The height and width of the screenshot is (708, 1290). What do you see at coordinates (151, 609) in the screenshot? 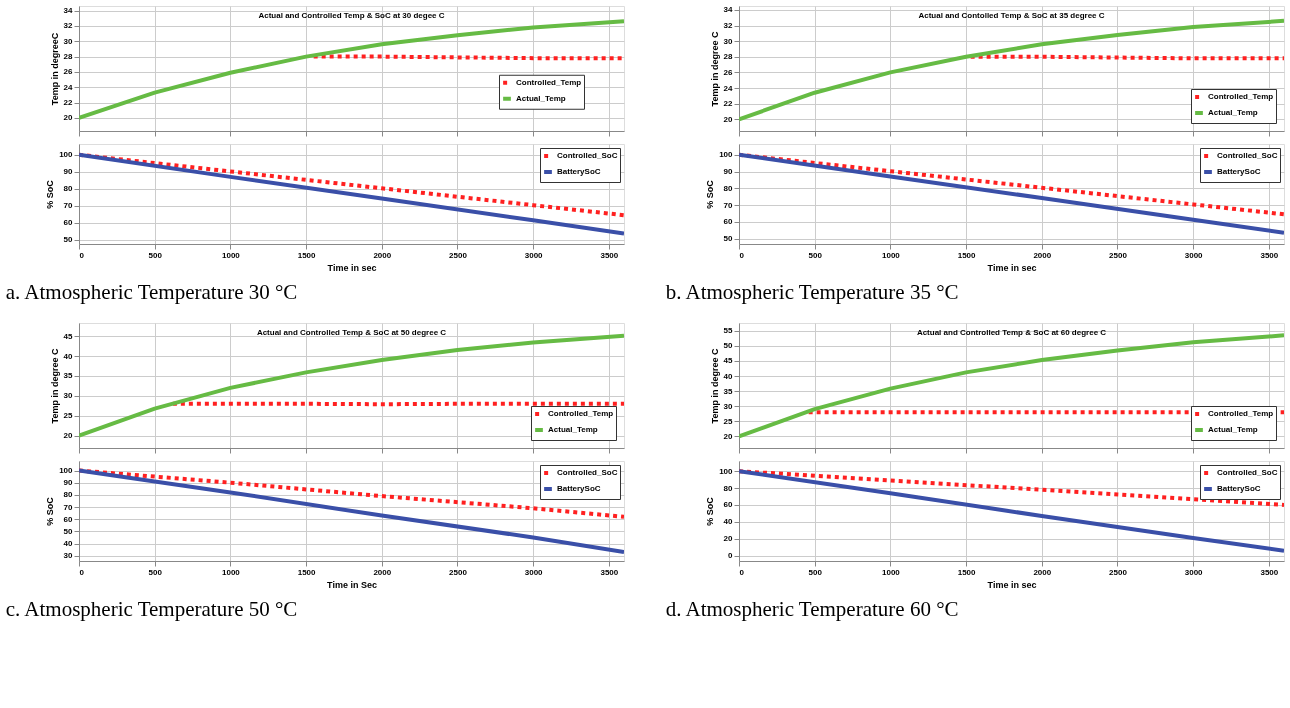
I see `text: c. Atmospheric Temperature 50 °C` at bounding box center [151, 609].